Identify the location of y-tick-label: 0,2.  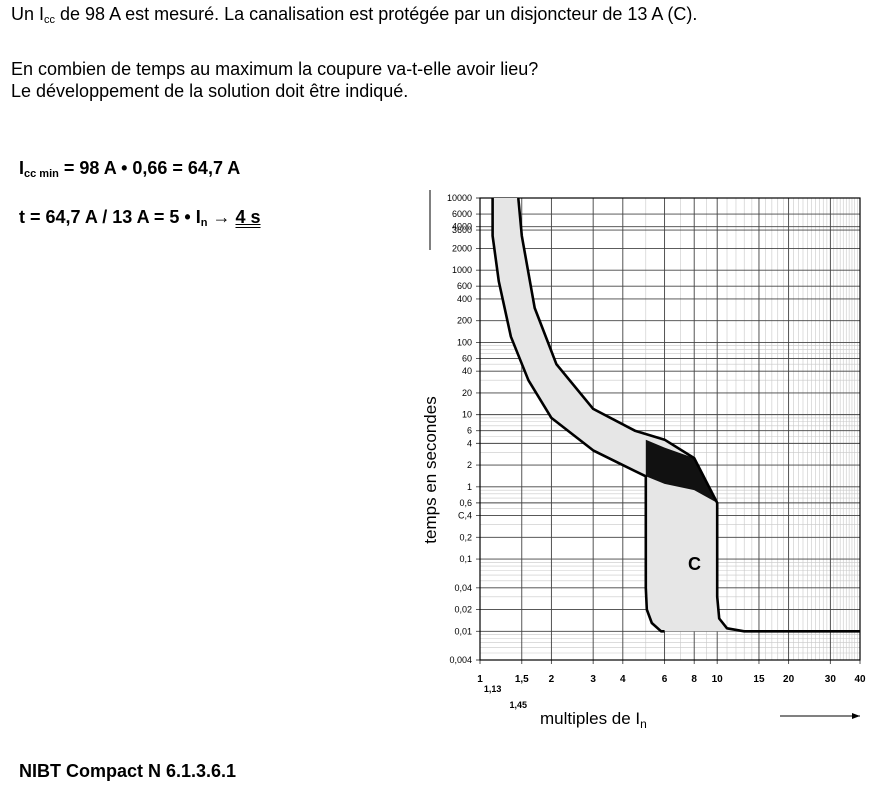
(465, 537).